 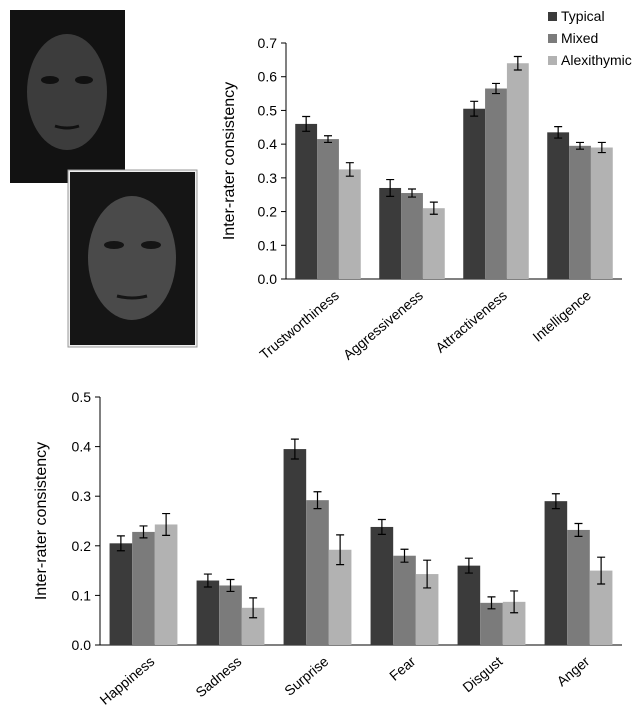 What do you see at coordinates (471, 321) in the screenshot?
I see `x-tick-label: Attractiveness` at bounding box center [471, 321].